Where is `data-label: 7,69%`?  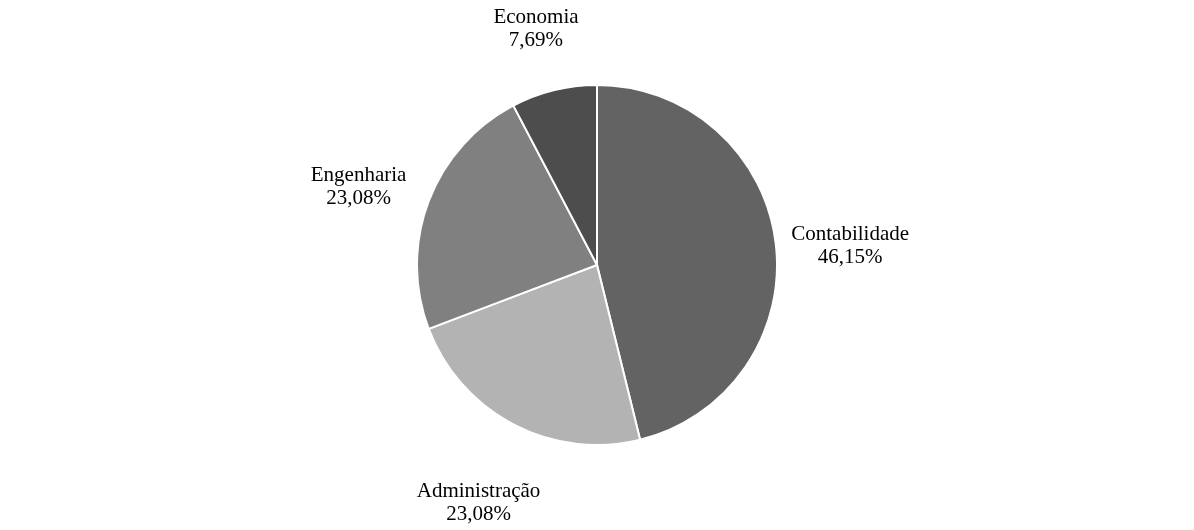
data-label: 7,69% is located at coordinates (536, 39).